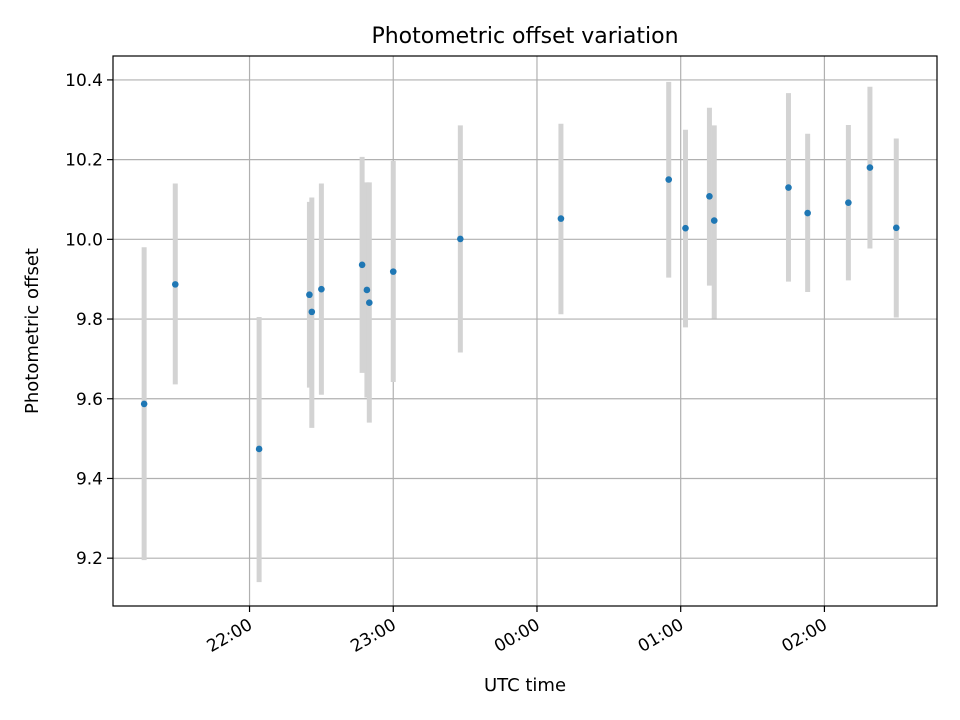 This screenshot has width=960, height=720. What do you see at coordinates (661, 636) in the screenshot?
I see `x-tick-label: 01:00` at bounding box center [661, 636].